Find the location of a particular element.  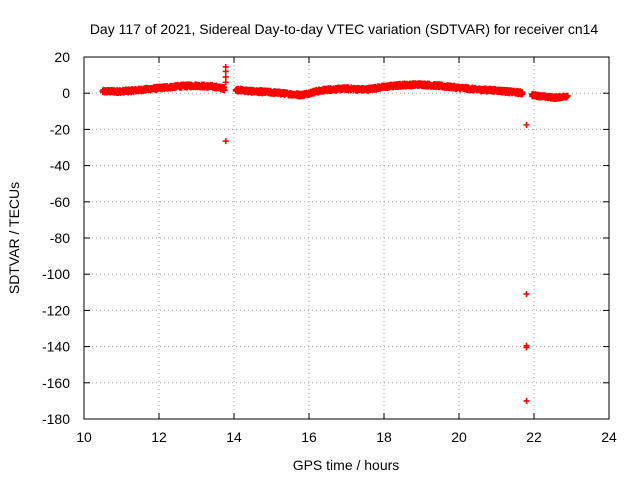

x-tick-label: 20 is located at coordinates (459, 437).